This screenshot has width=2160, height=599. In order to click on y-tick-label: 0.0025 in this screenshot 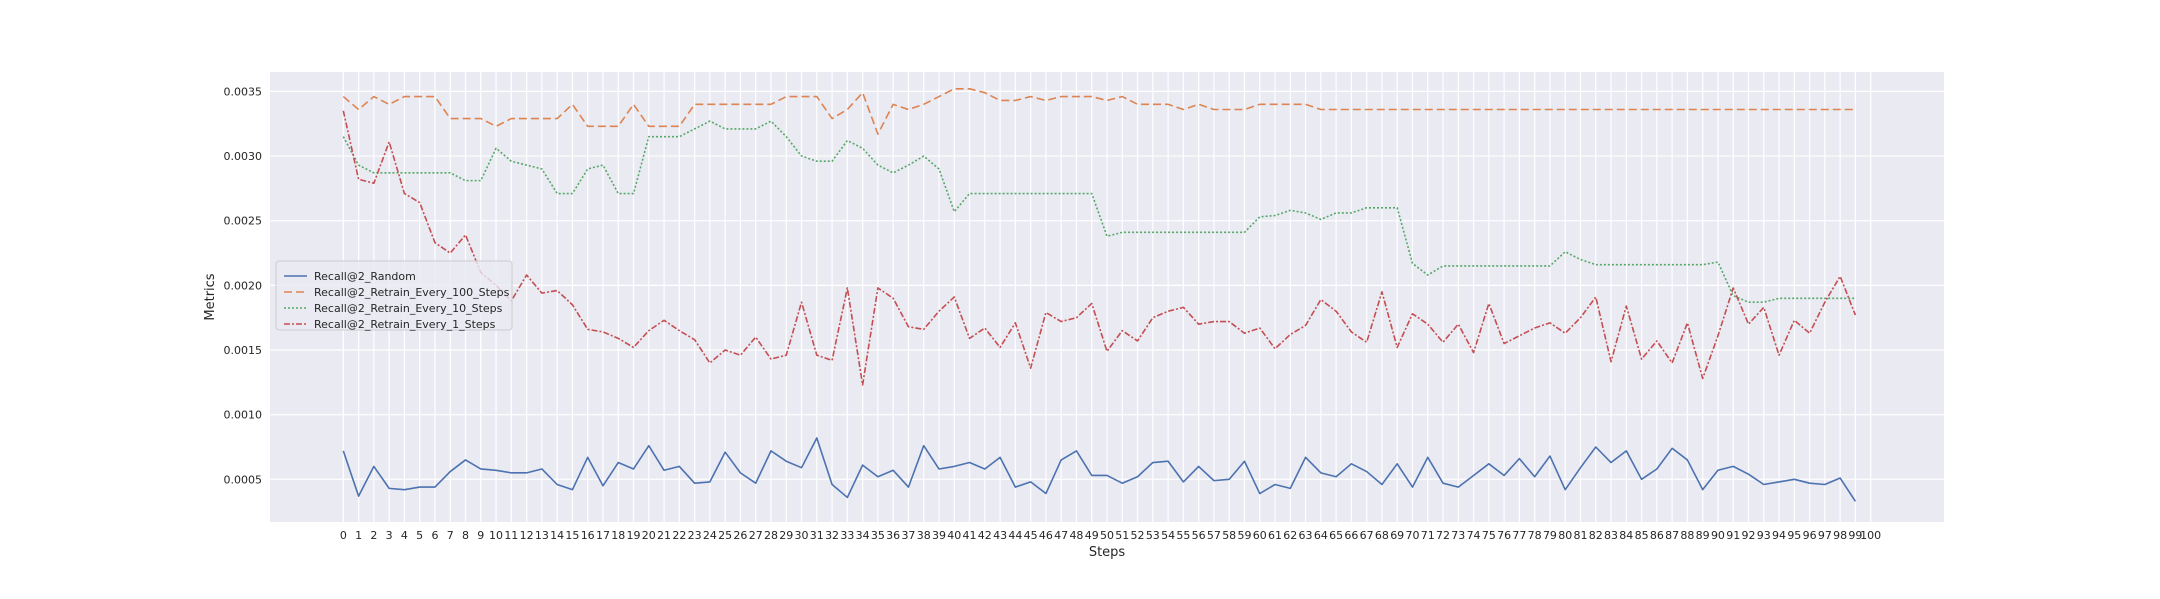, I will do `click(243, 221)`.